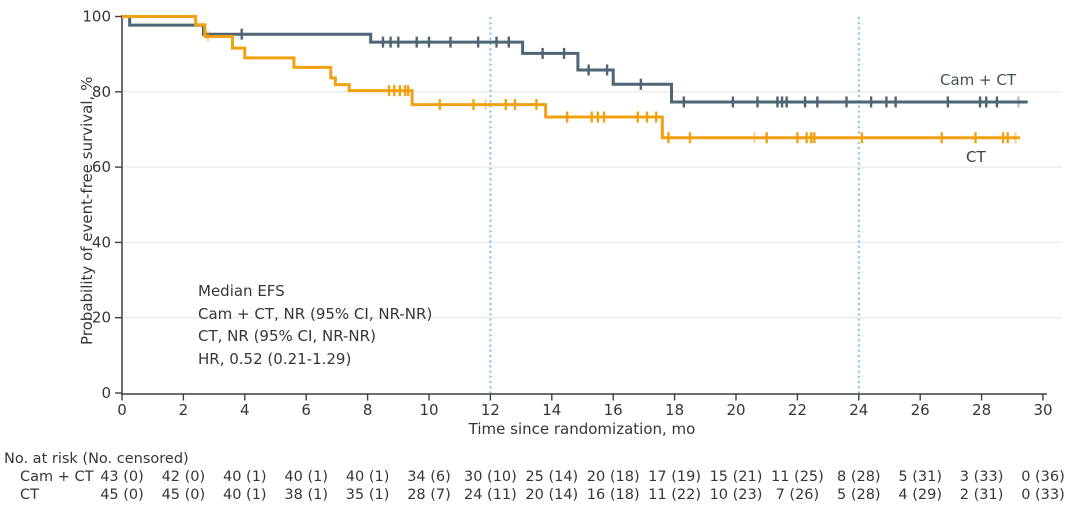 This screenshot has width=1080, height=519. What do you see at coordinates (429, 477) in the screenshot?
I see `risk-cell: 34 (6)` at bounding box center [429, 477].